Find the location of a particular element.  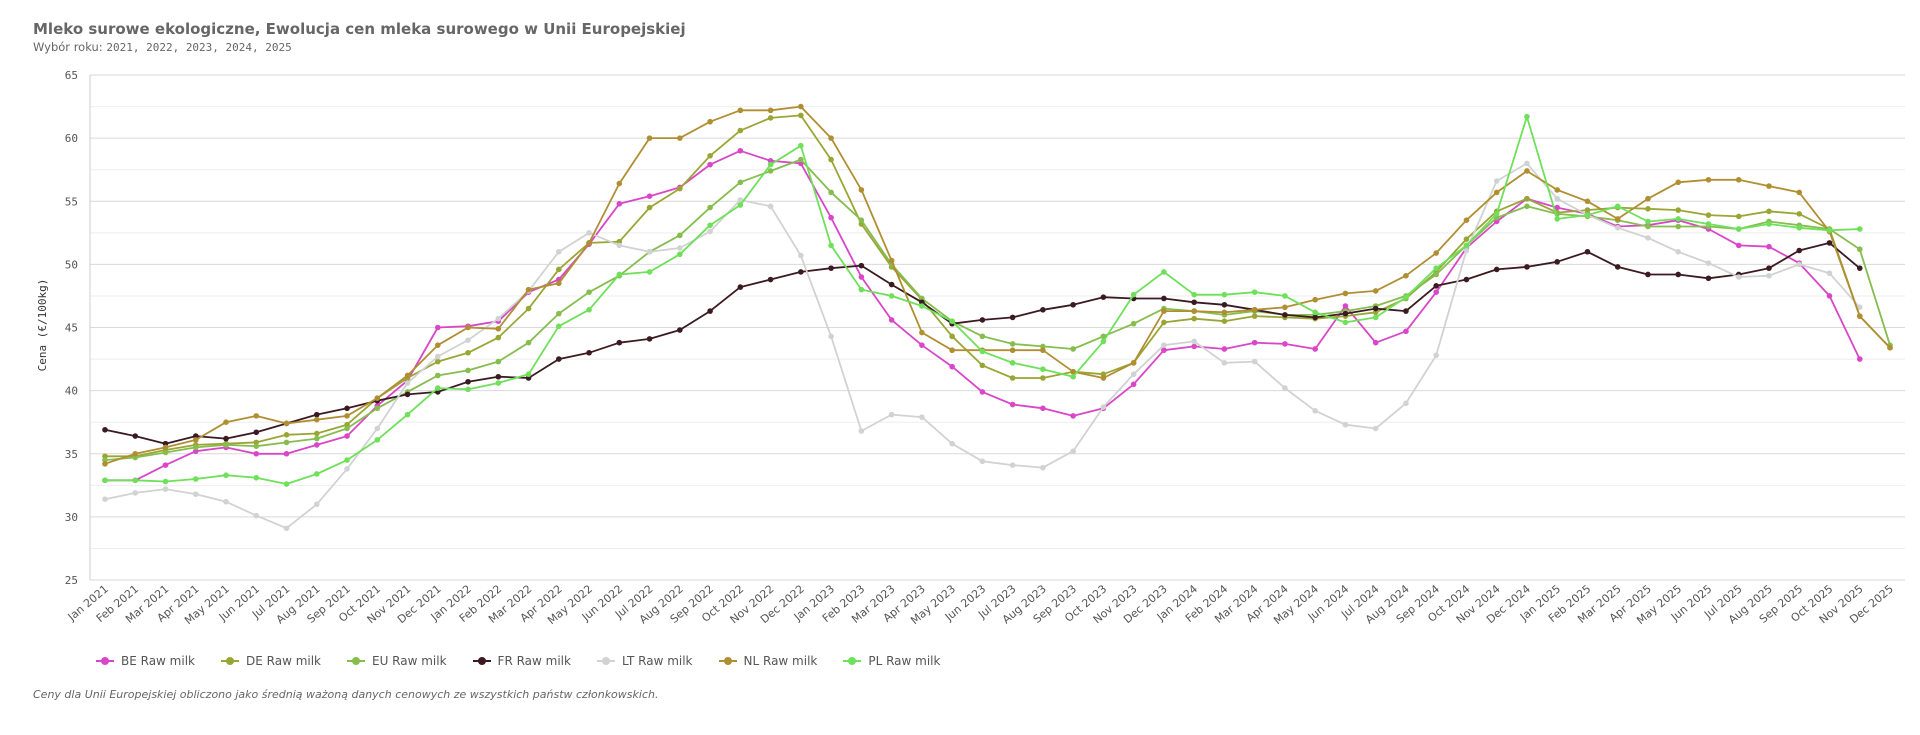

legend-item: FR Raw milk is located at coordinates (521, 661).